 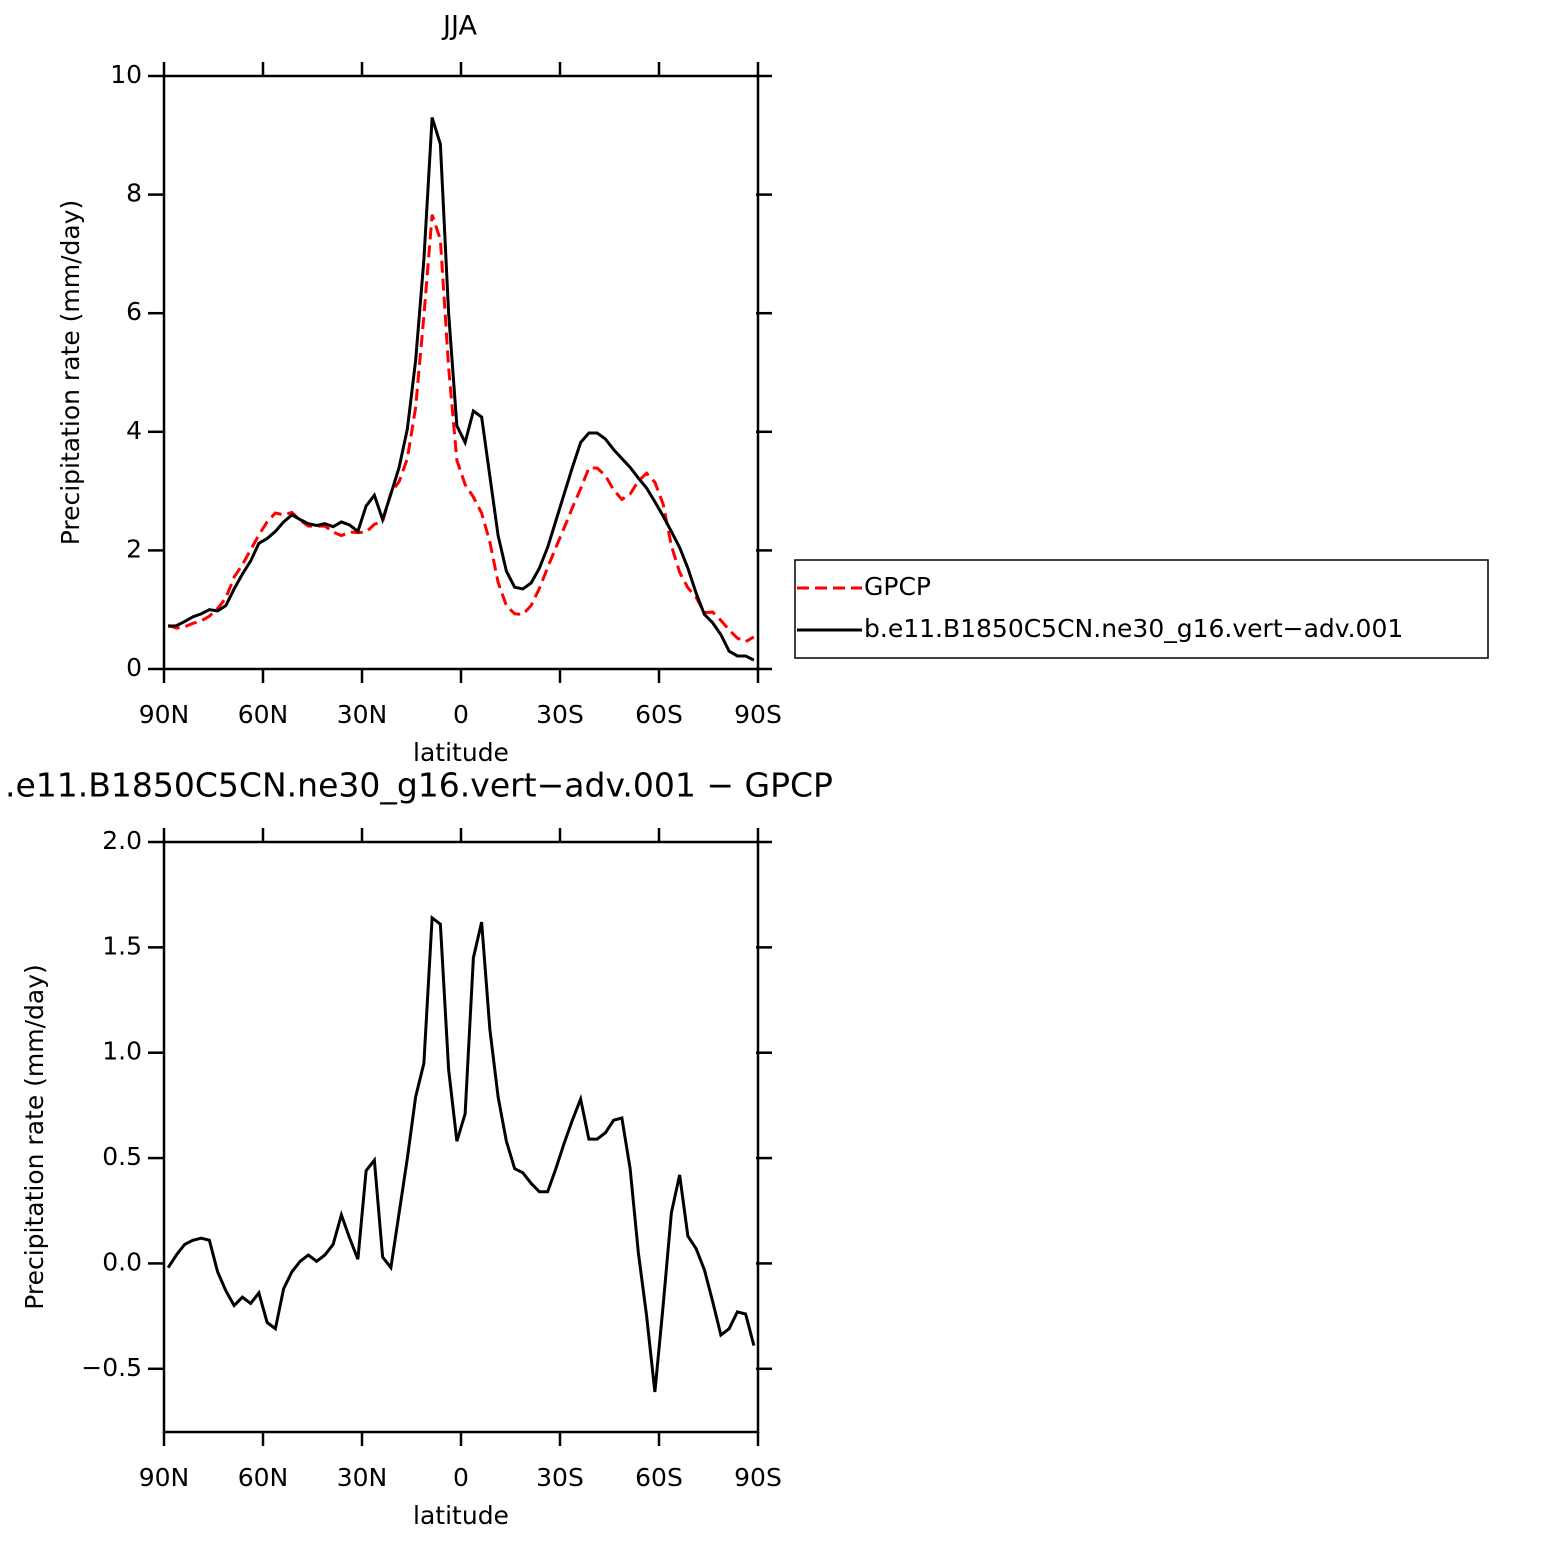 What do you see at coordinates (122, 1156) in the screenshot?
I see `y-tick-label: 0.5` at bounding box center [122, 1156].